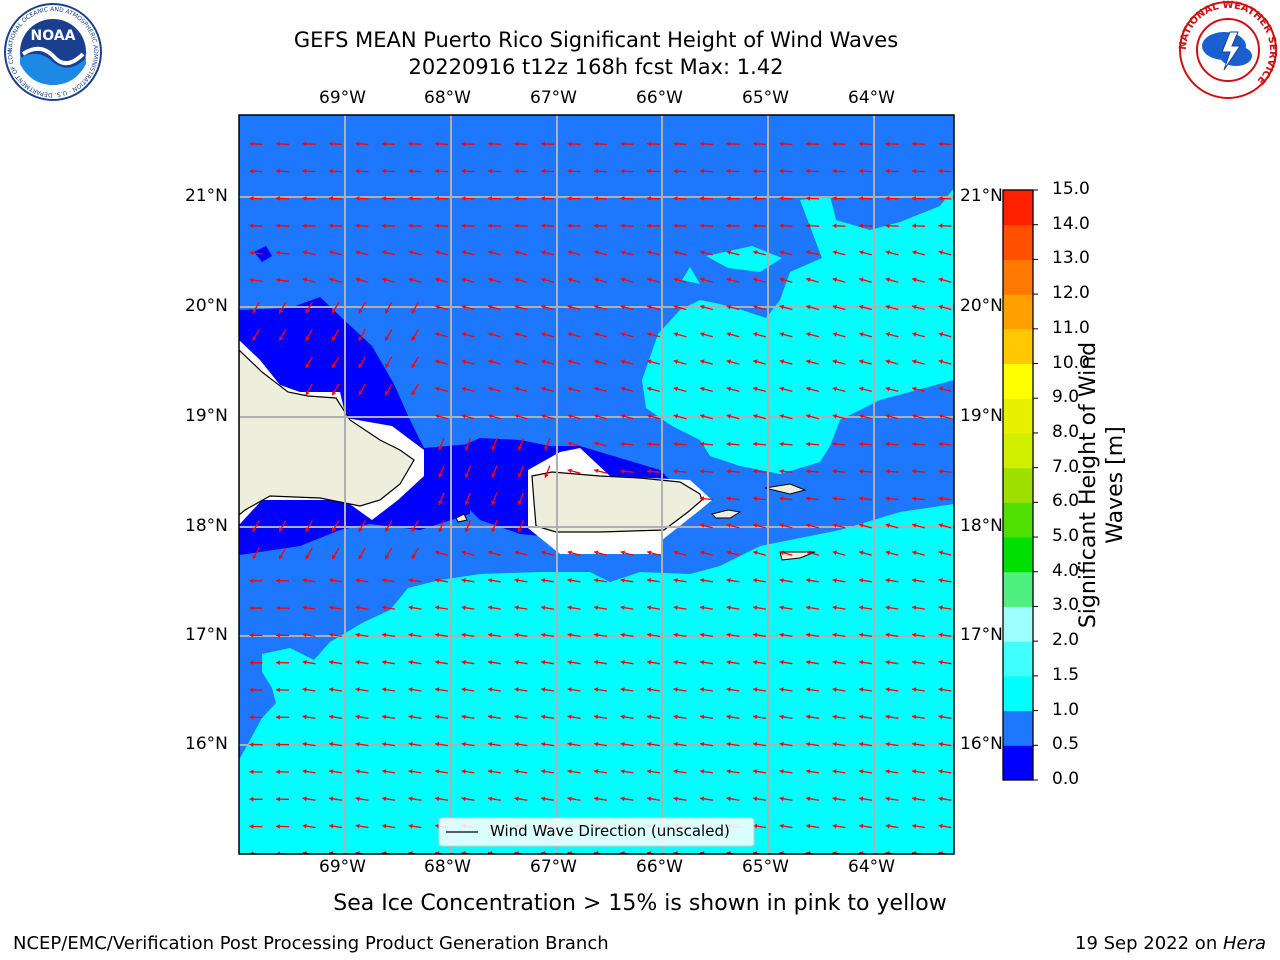  I want to click on colorbar-tick-label: 1.0, so click(1066, 709).